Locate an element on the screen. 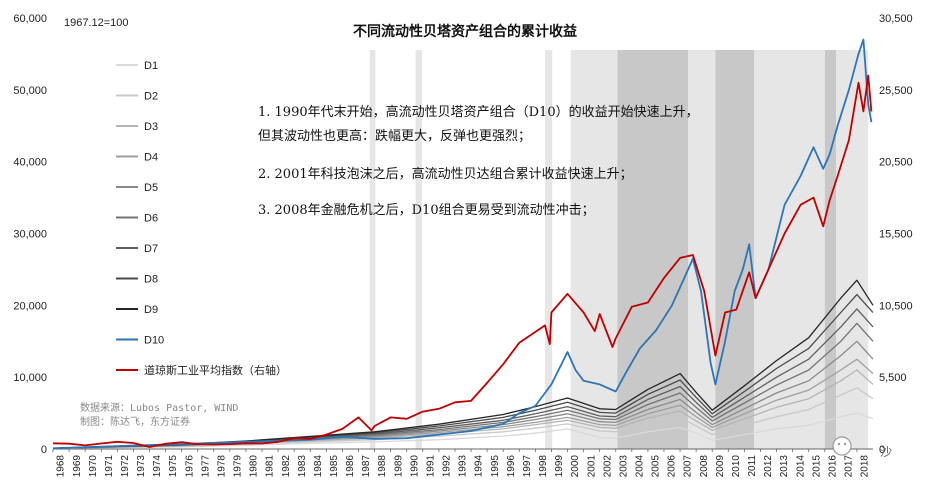 The height and width of the screenshot is (493, 927). series-line-D1 is located at coordinates (463, 430).